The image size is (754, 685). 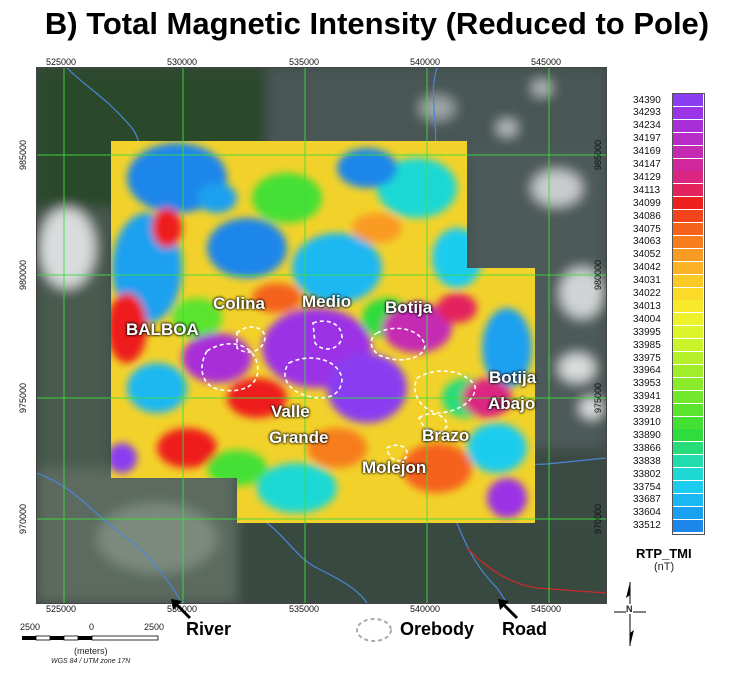 What do you see at coordinates (647, 152) in the screenshot?
I see `legend-value: 34169` at bounding box center [647, 152].